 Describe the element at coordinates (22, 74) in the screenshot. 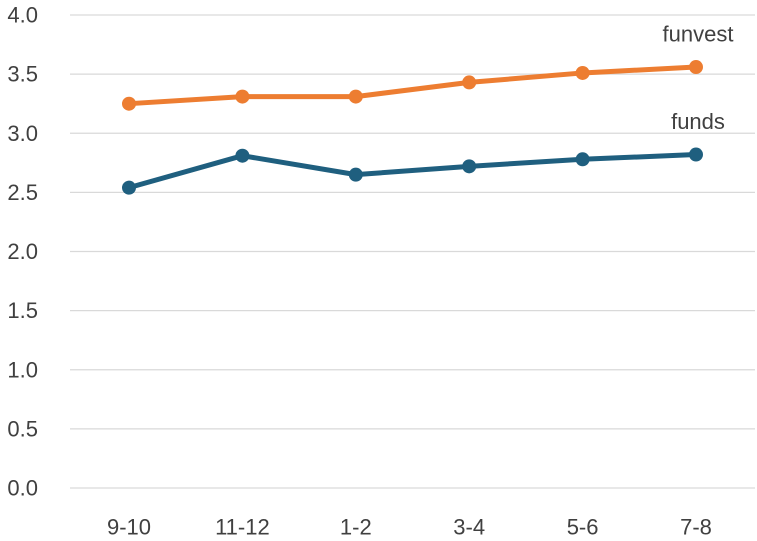

I see `y-tick-label: 3.5` at that location.